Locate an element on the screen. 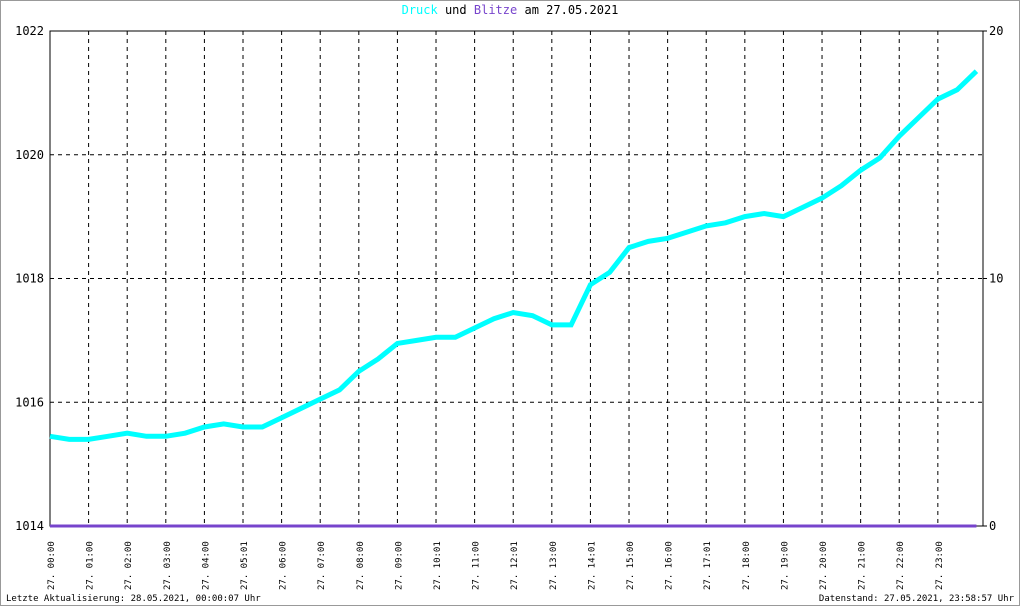 This screenshot has width=1020, height=606. x-tick-label: 27. 03:00 is located at coordinates (168, 565).